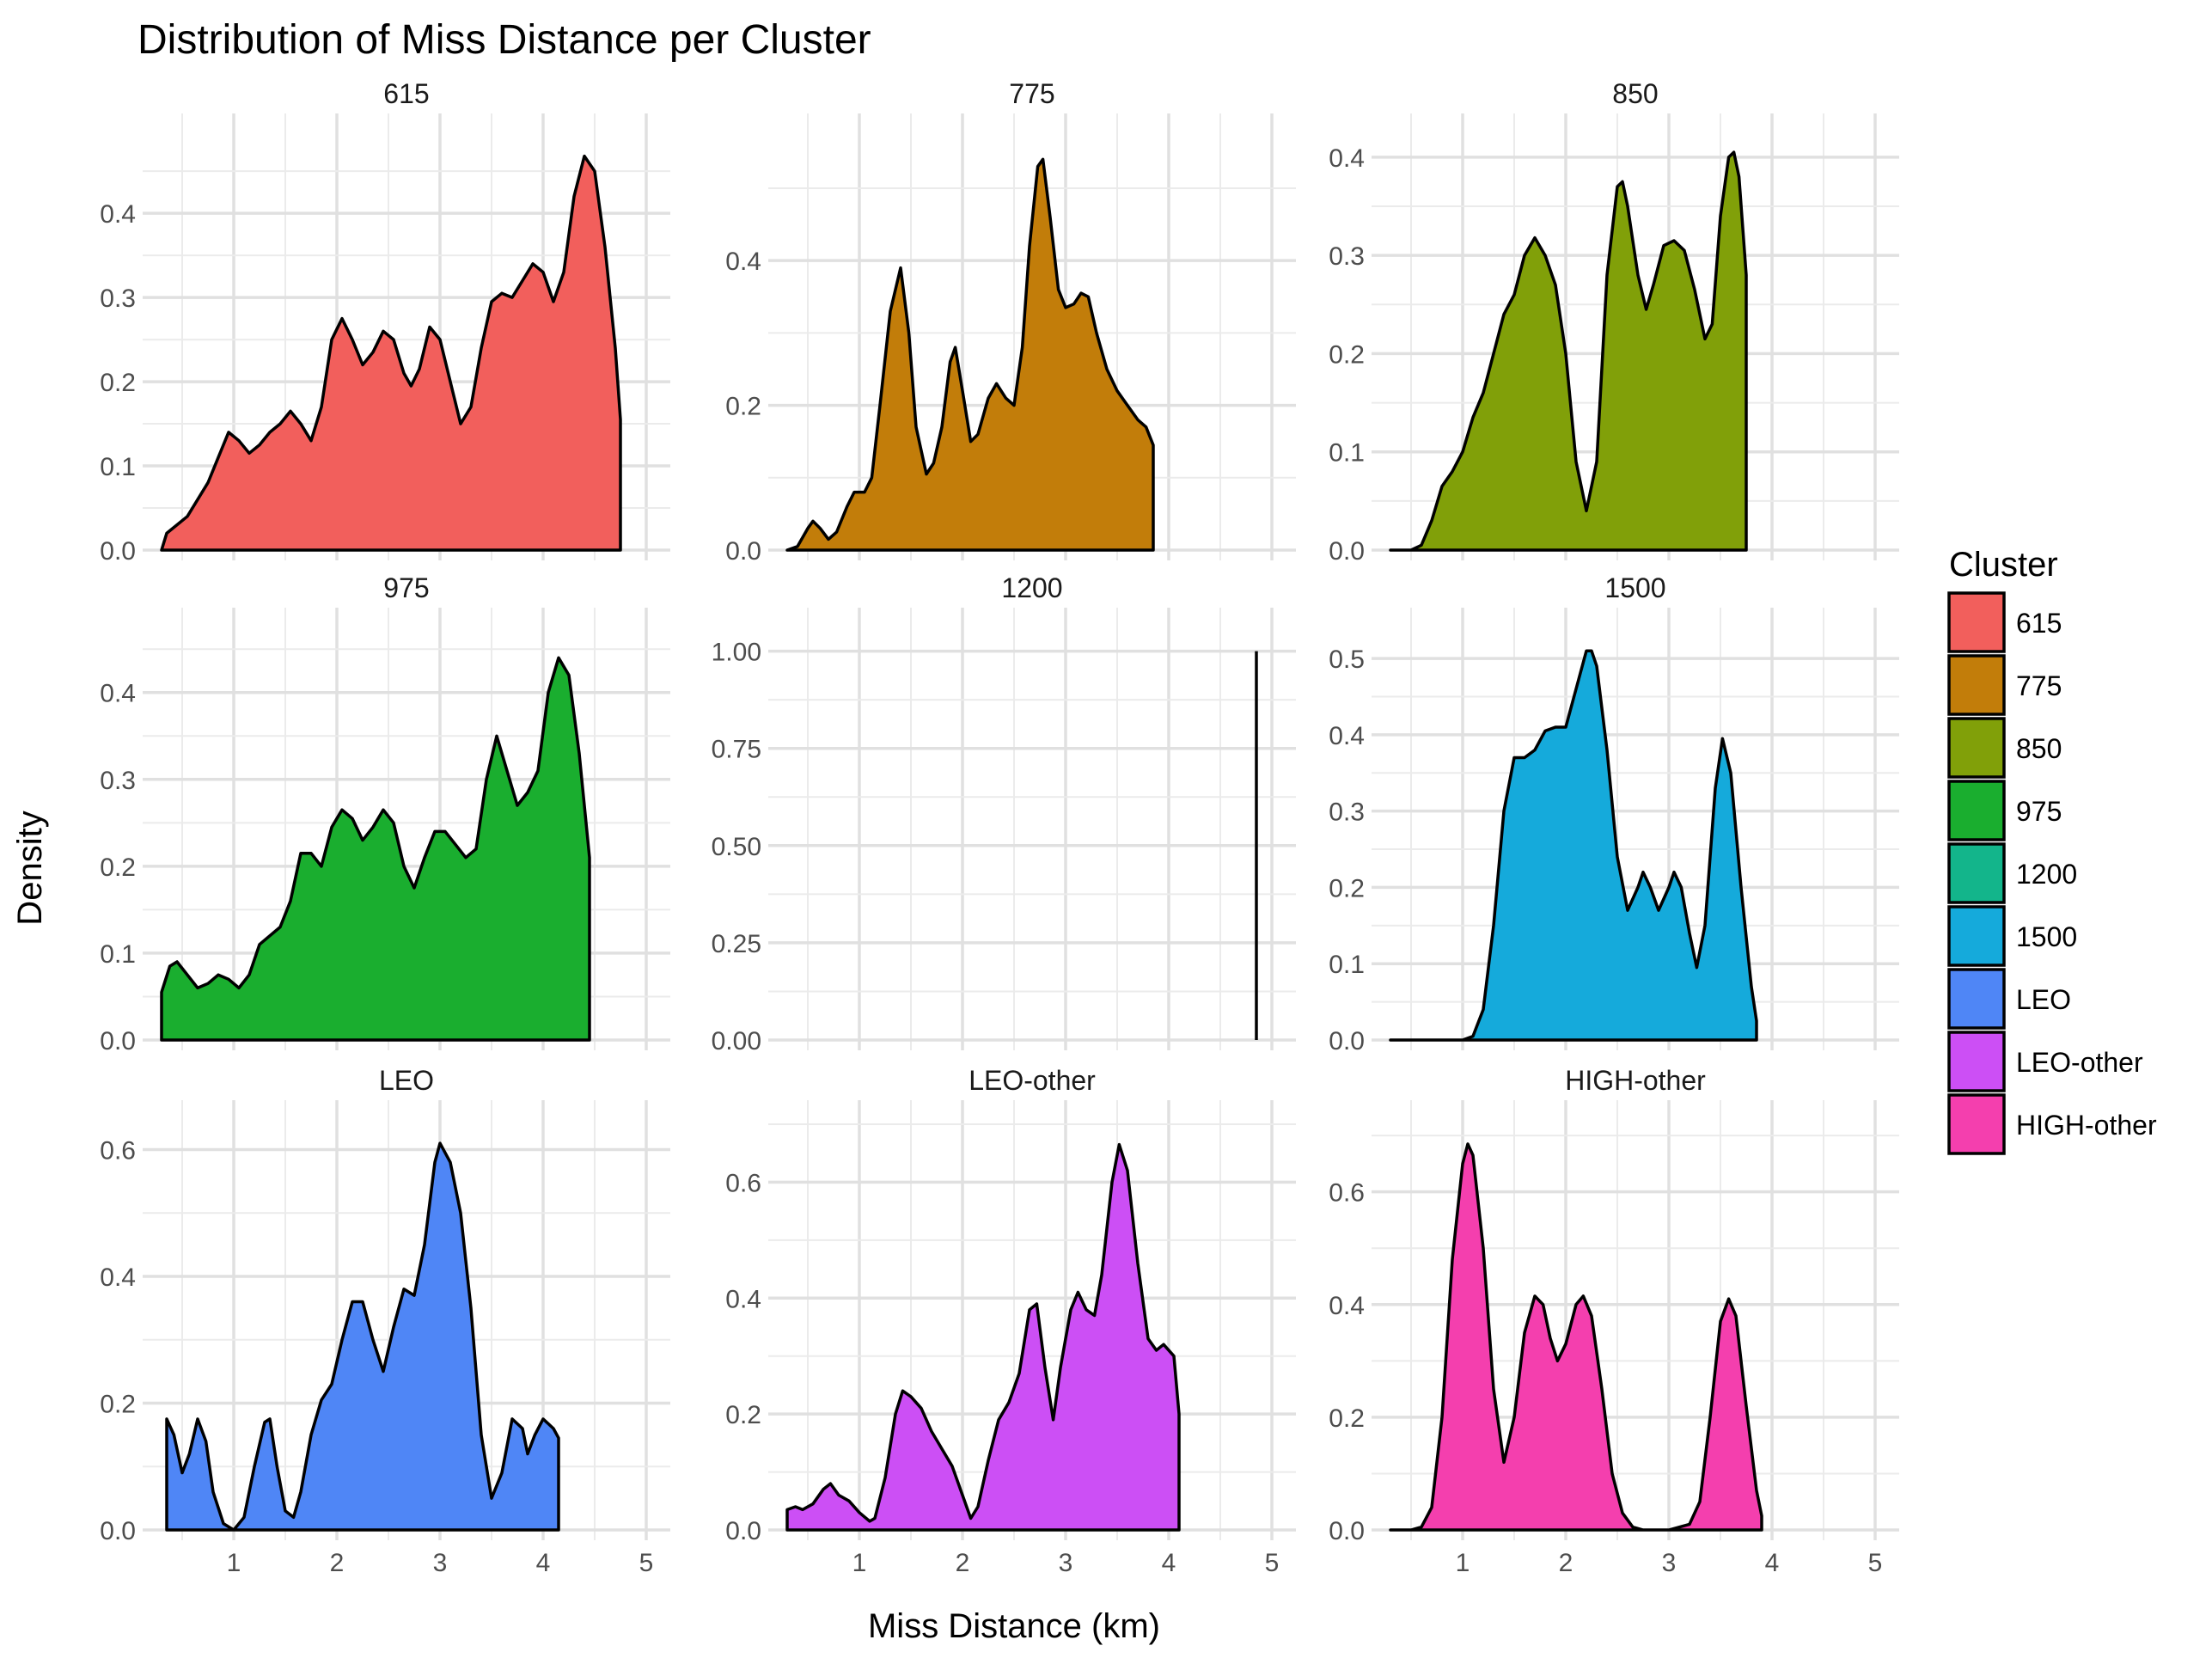 This screenshot has width=2212, height=1658. What do you see at coordinates (2045, 1061) in the screenshot?
I see `legend-item-LEO-other: LEO-other` at bounding box center [2045, 1061].